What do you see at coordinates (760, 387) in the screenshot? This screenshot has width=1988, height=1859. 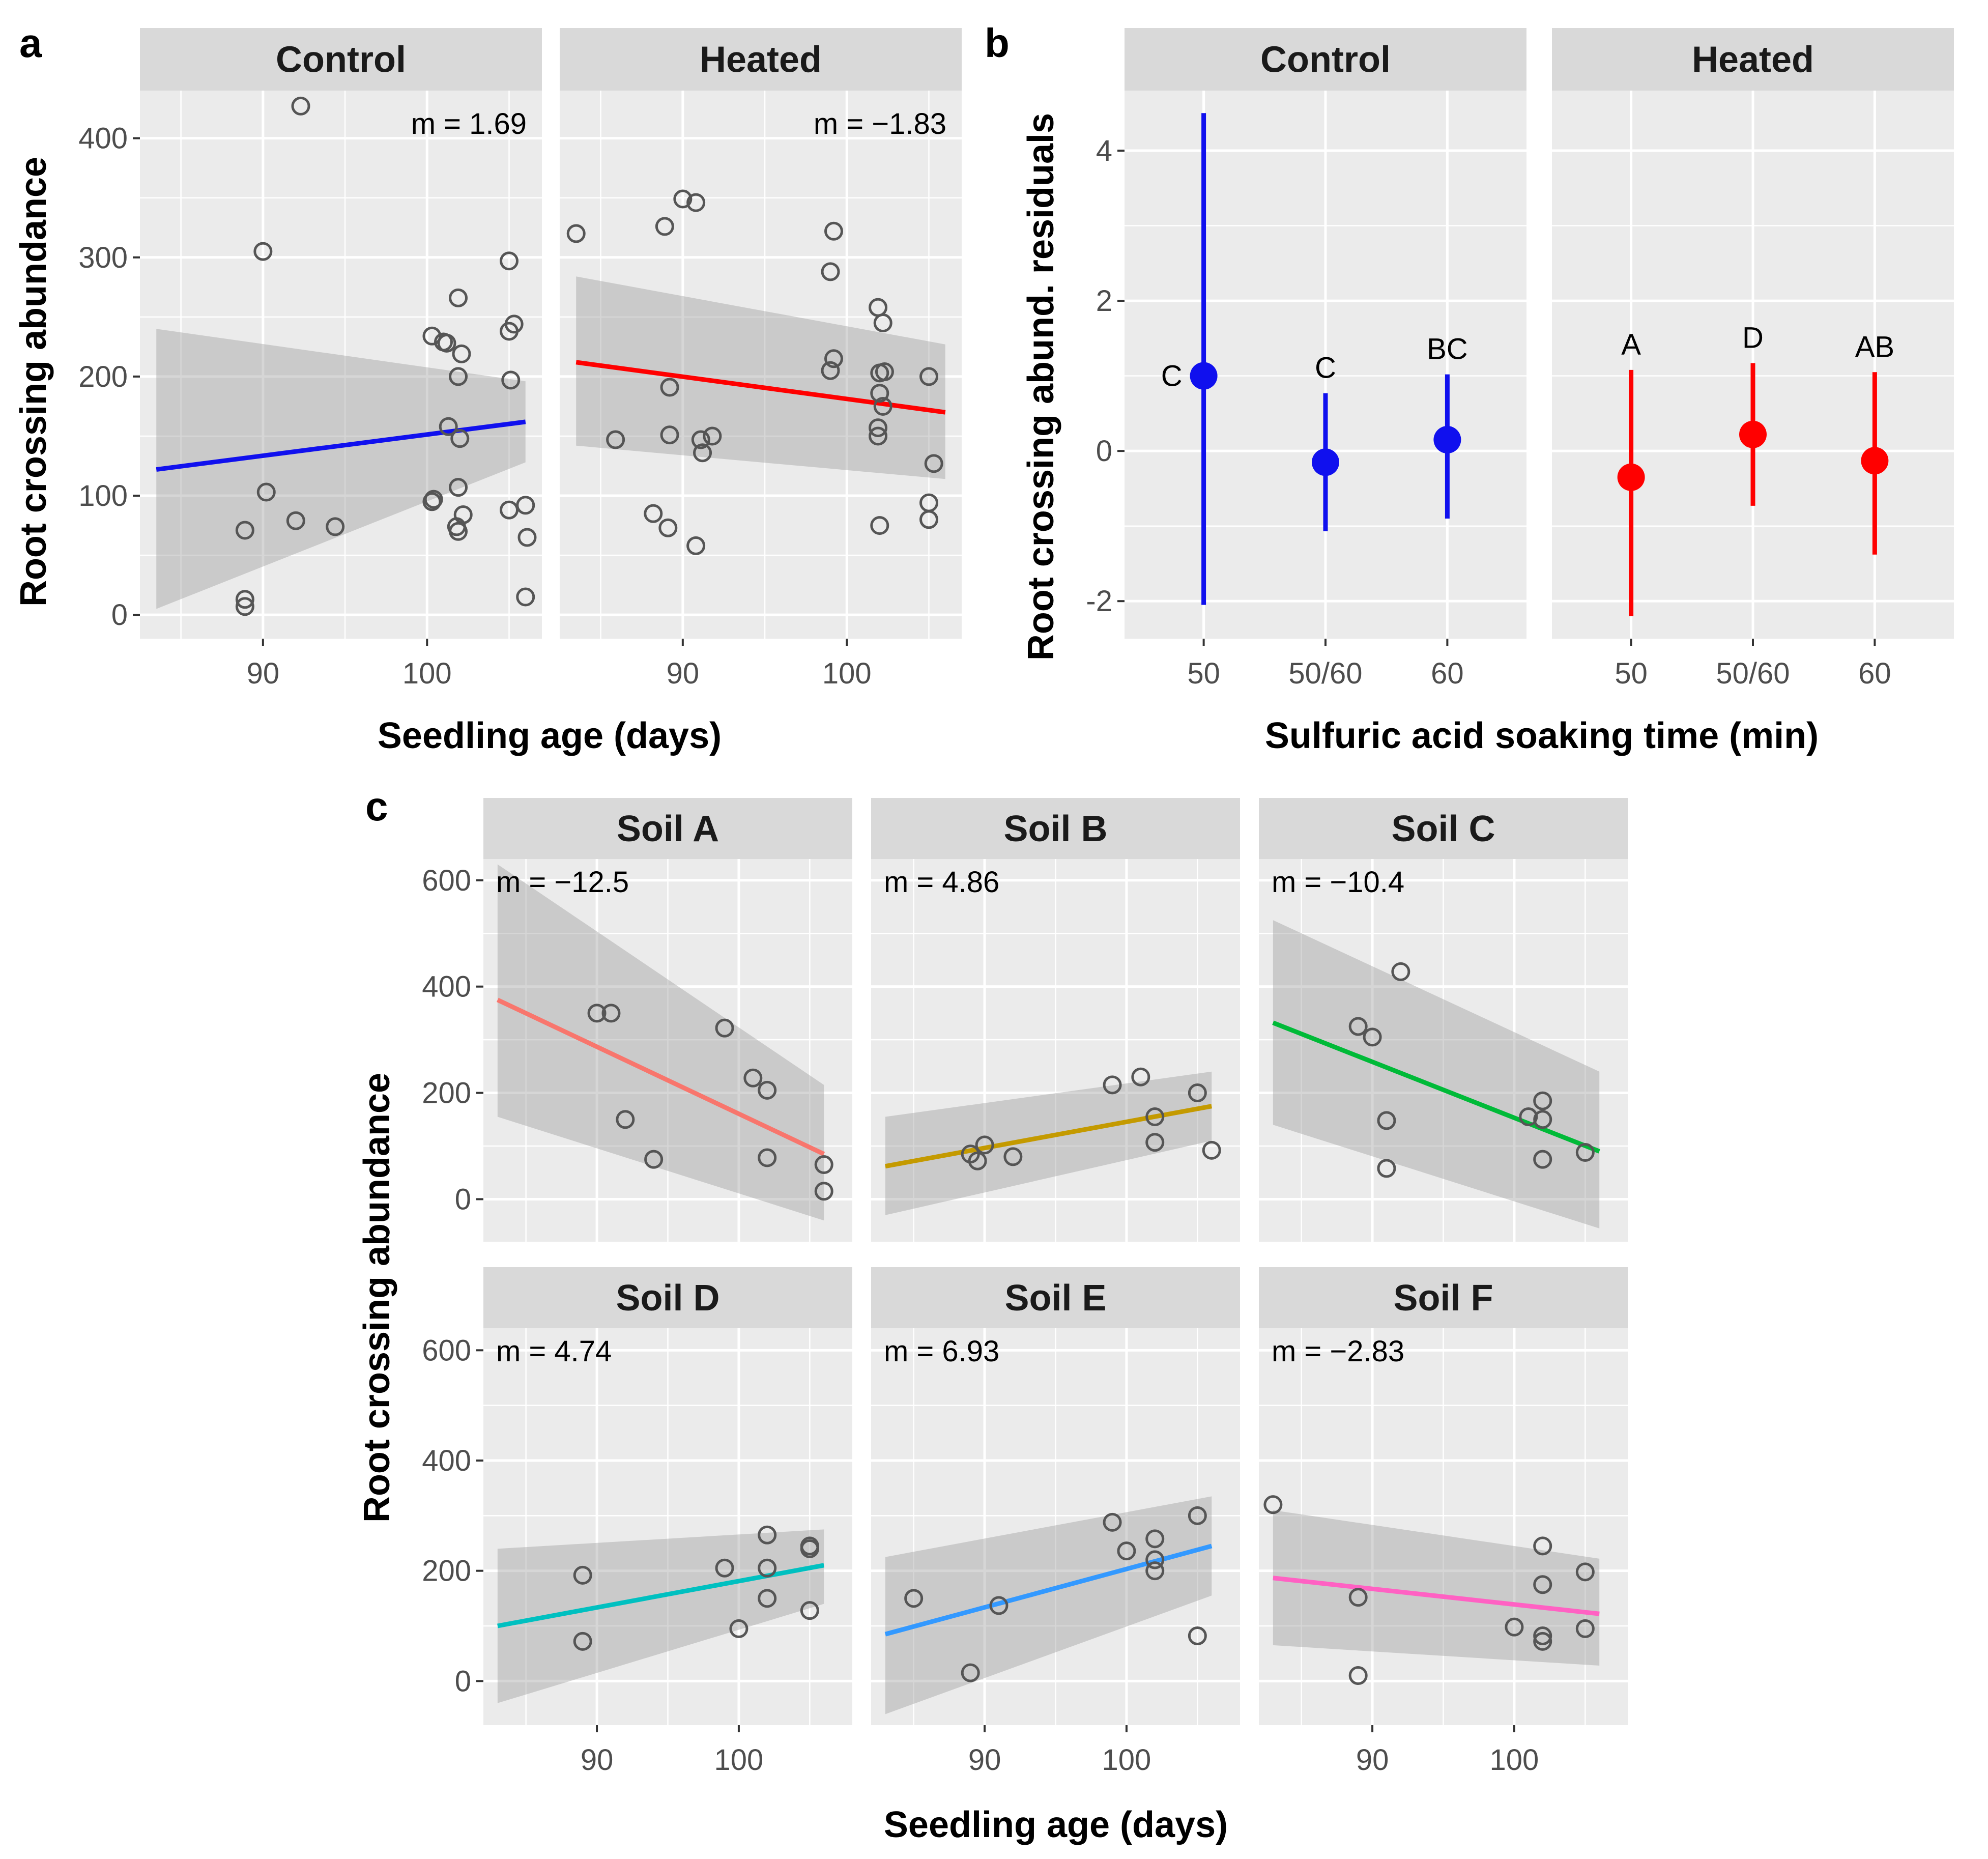 I see `panel-a-heated-regression-line` at bounding box center [760, 387].